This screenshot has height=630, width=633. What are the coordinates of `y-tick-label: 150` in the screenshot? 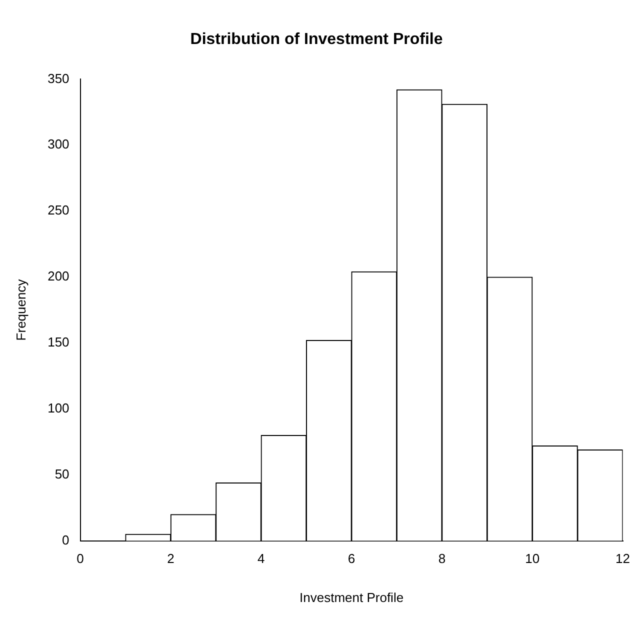 It's located at (59, 342).